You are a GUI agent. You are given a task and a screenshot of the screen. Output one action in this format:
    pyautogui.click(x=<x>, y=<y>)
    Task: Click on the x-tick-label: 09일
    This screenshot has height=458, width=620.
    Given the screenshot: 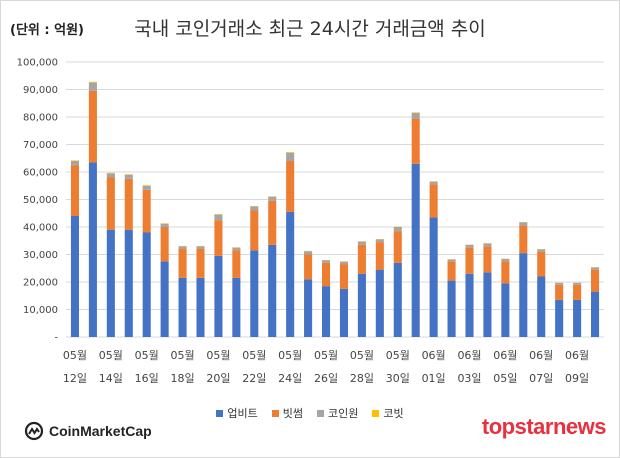 What is the action you would take?
    pyautogui.click(x=577, y=378)
    